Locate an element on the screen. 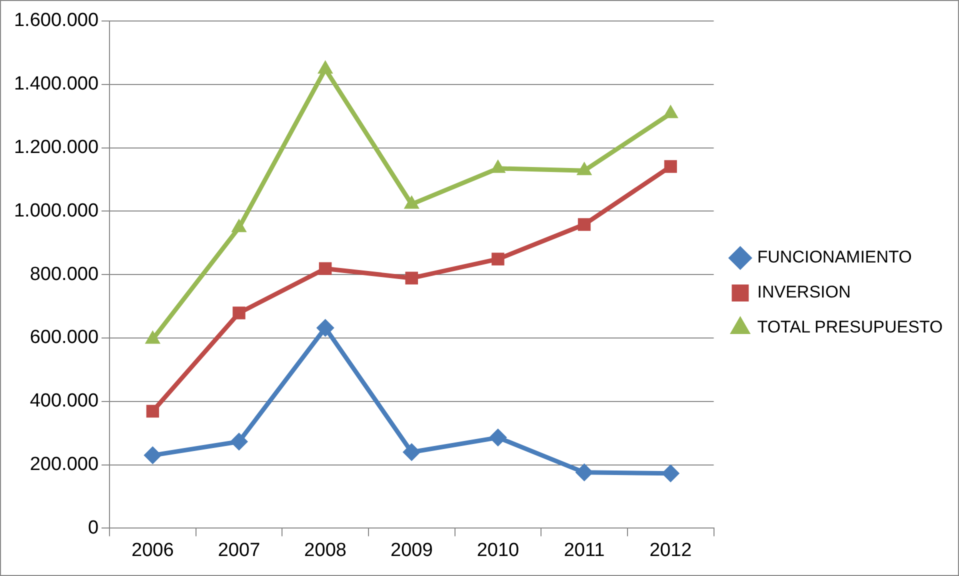 This screenshot has width=959, height=576. x-tick-label: 2008 is located at coordinates (325, 550).